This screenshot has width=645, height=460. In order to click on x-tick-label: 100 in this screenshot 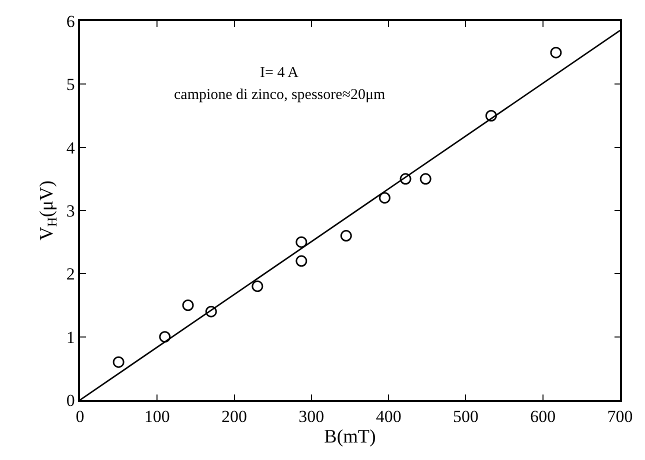, I will do `click(157, 416)`.